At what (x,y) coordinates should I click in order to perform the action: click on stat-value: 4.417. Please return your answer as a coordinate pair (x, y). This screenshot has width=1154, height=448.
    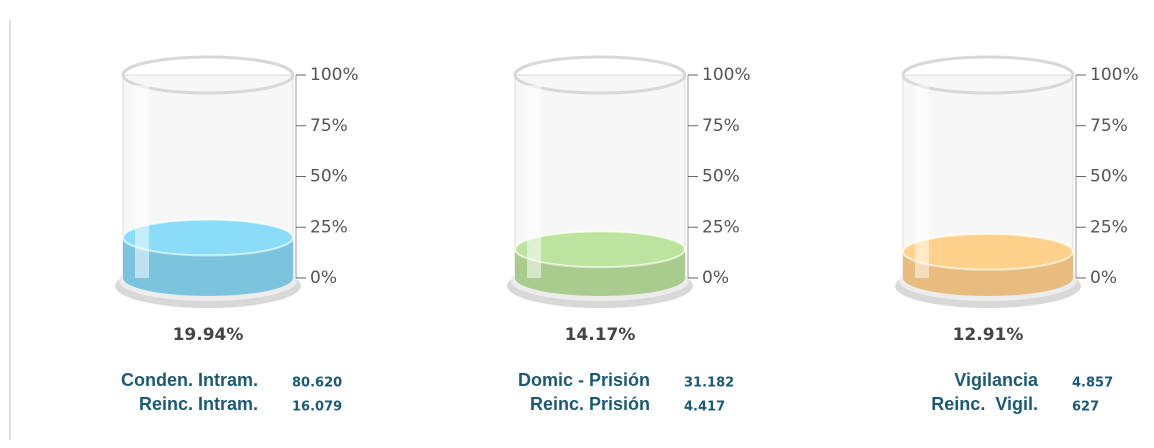
    Looking at the image, I should click on (704, 407).